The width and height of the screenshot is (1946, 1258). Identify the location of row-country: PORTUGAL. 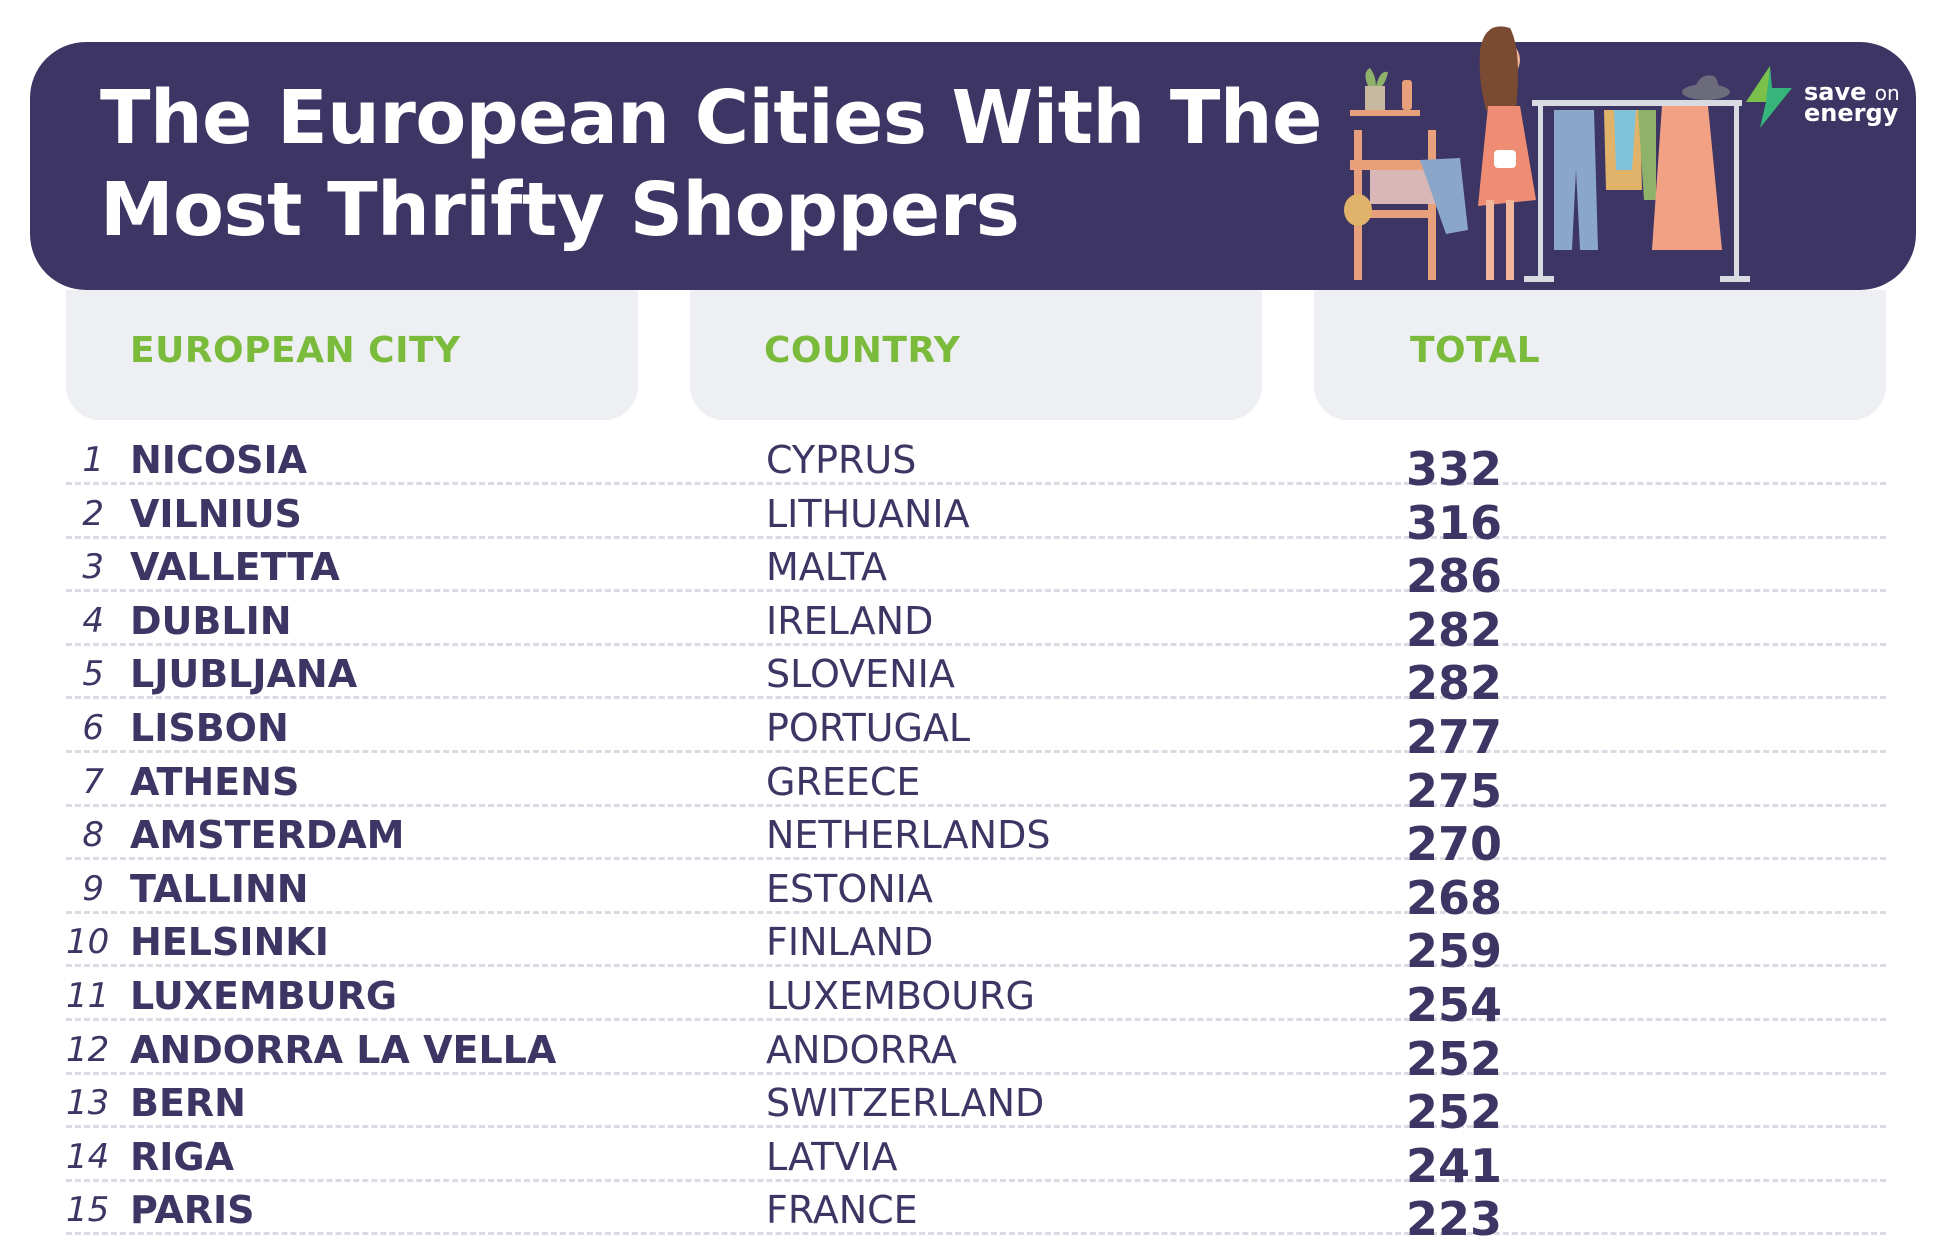
(868, 728).